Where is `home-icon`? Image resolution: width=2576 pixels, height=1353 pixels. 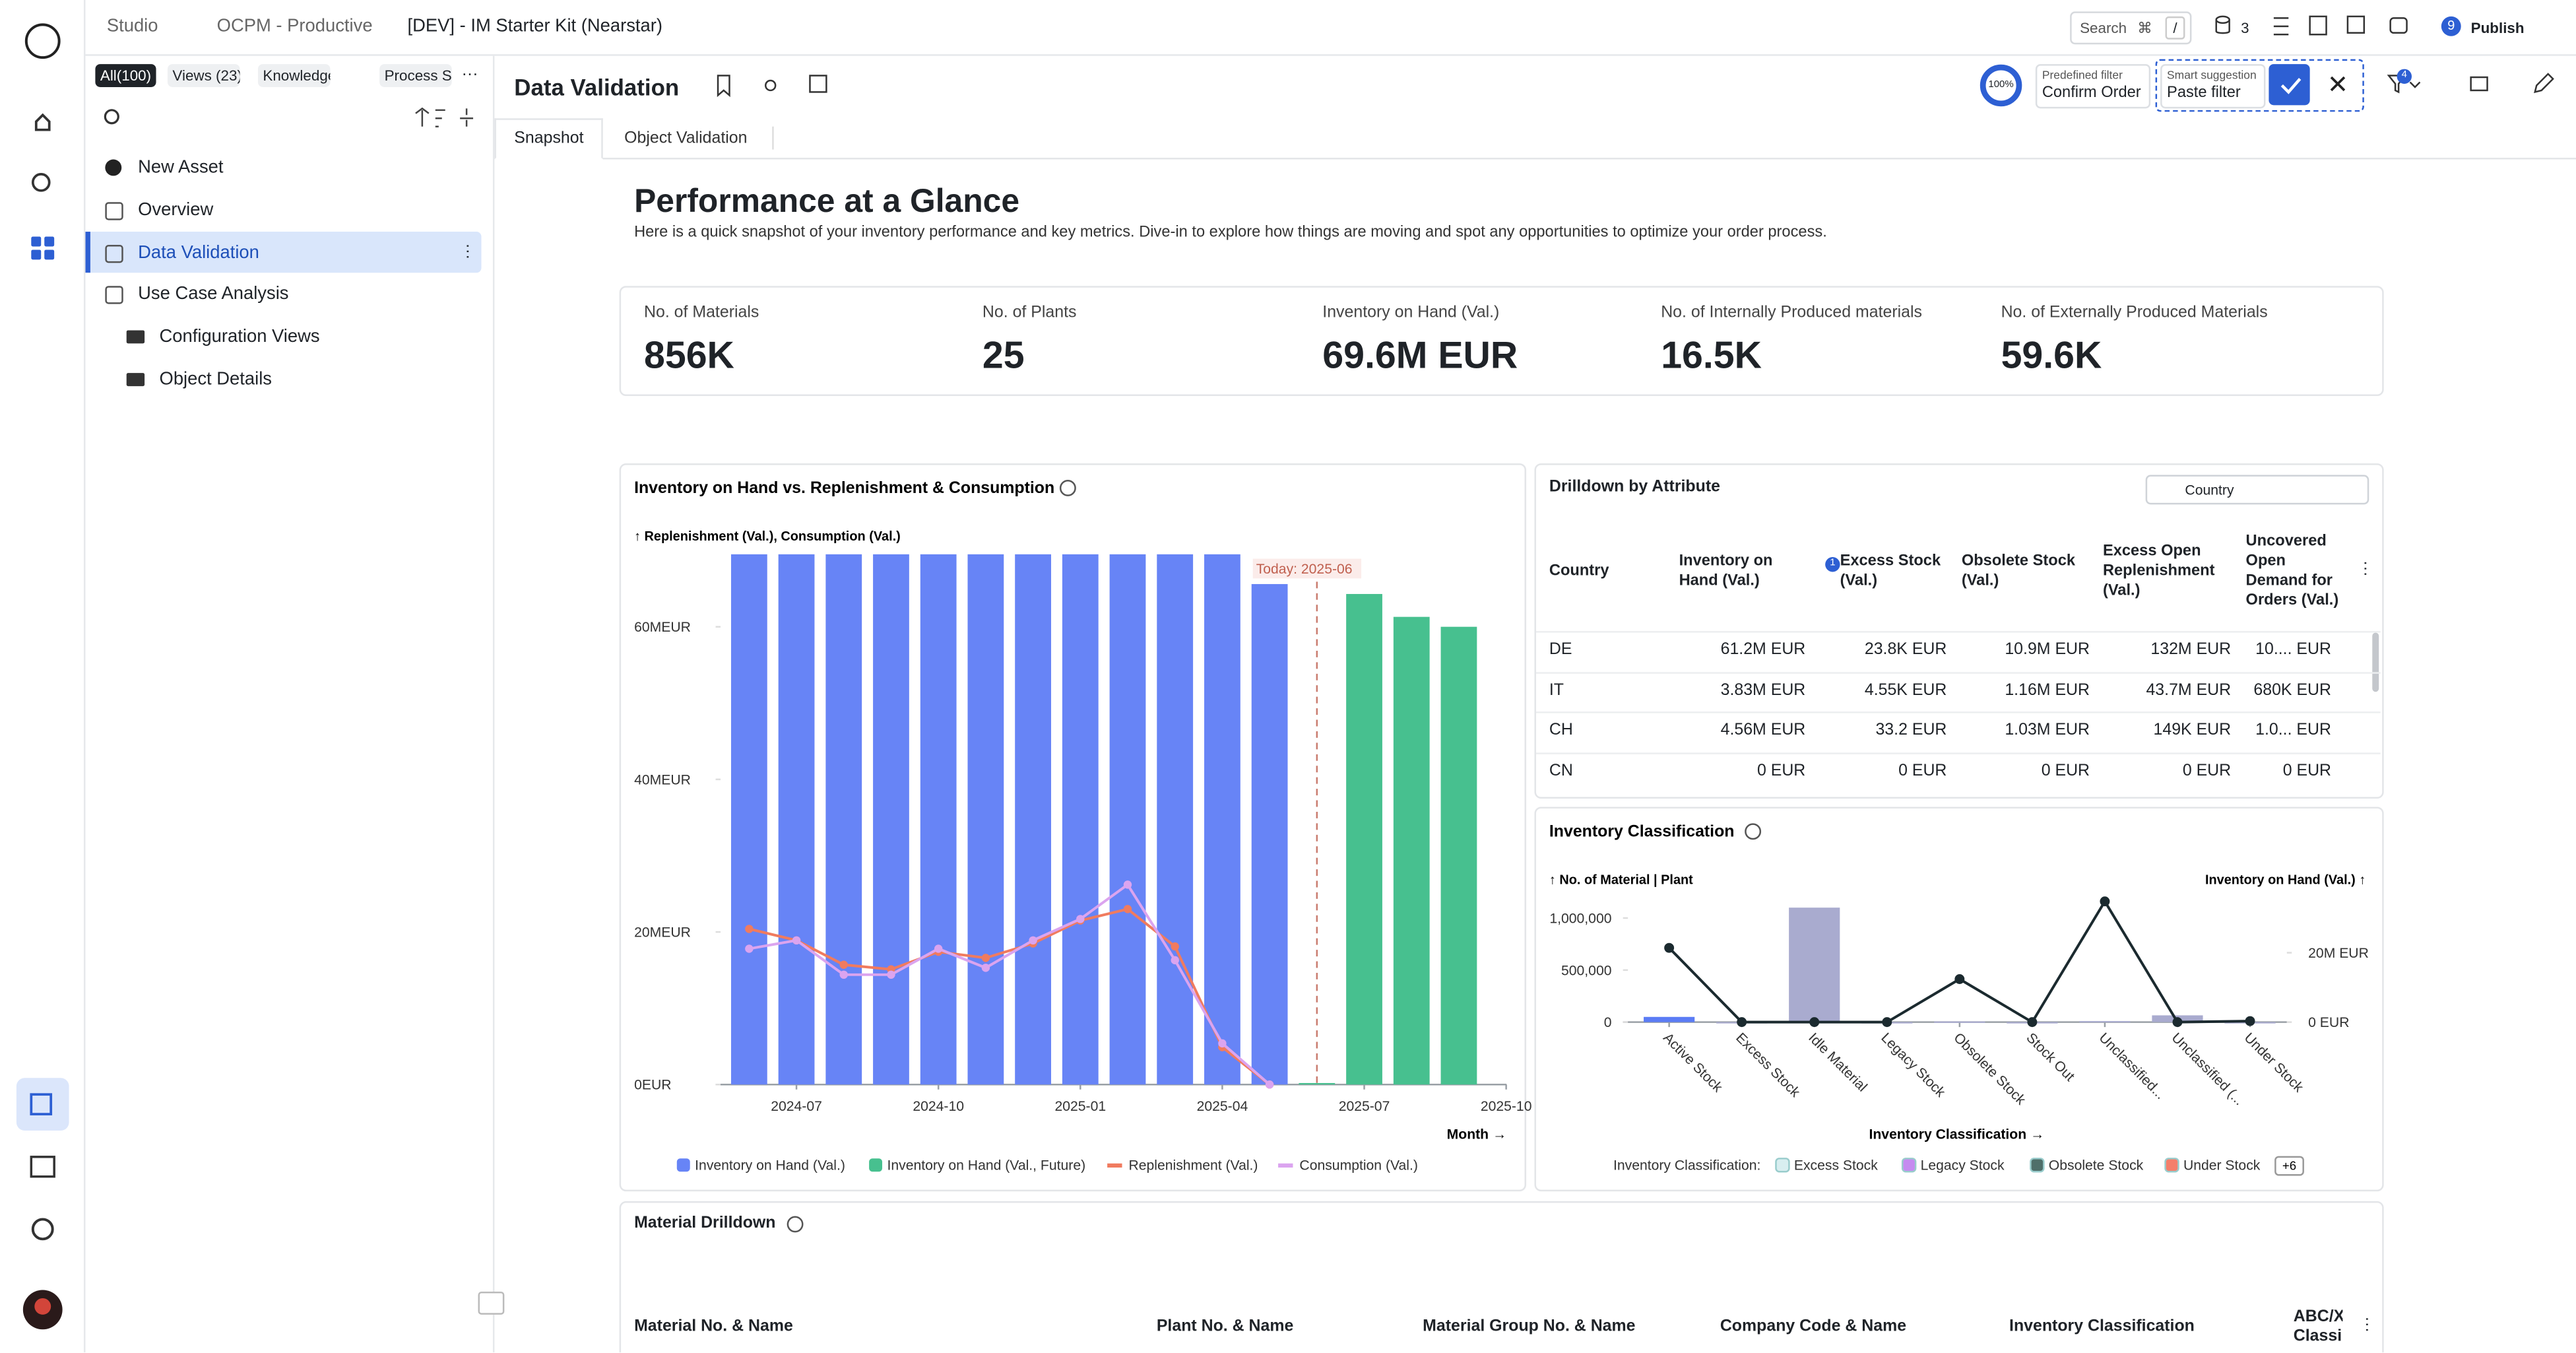 home-icon is located at coordinates (42, 122).